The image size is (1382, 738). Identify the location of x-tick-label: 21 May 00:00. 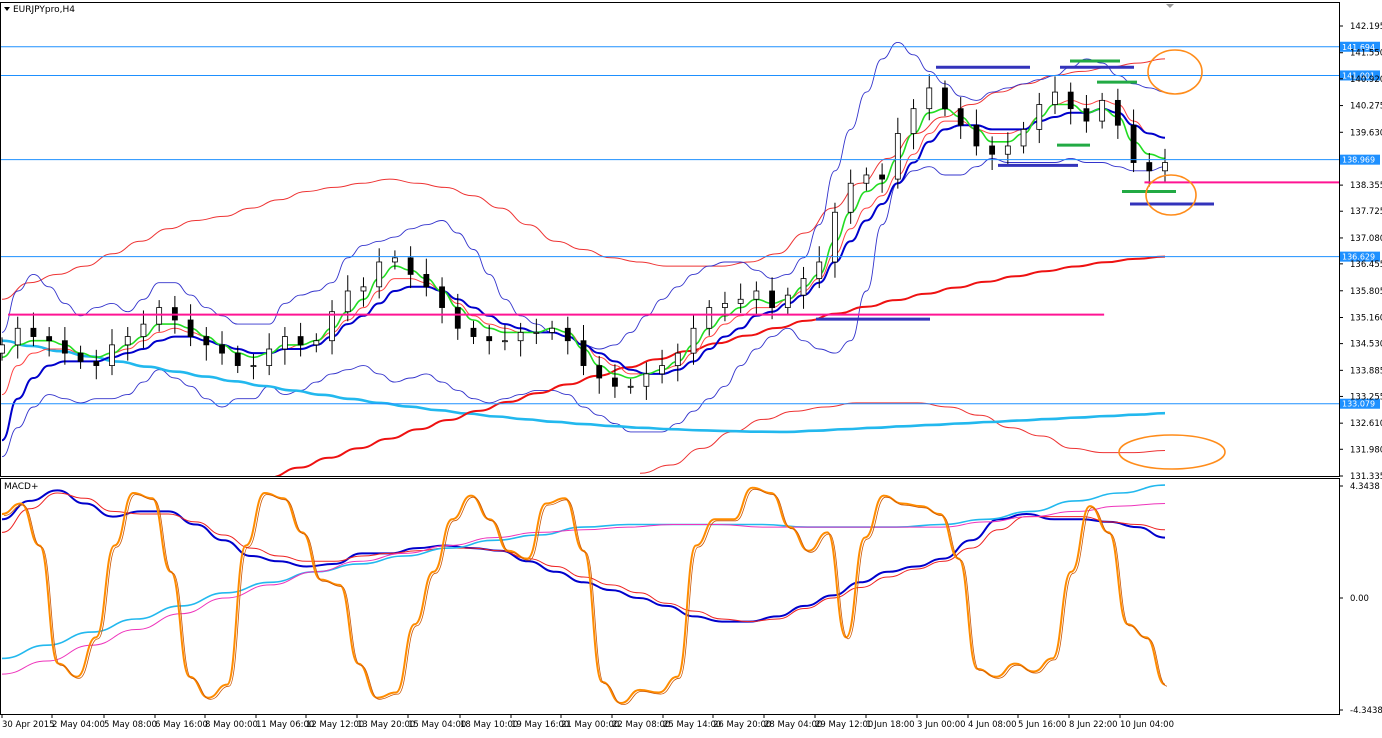
(590, 725).